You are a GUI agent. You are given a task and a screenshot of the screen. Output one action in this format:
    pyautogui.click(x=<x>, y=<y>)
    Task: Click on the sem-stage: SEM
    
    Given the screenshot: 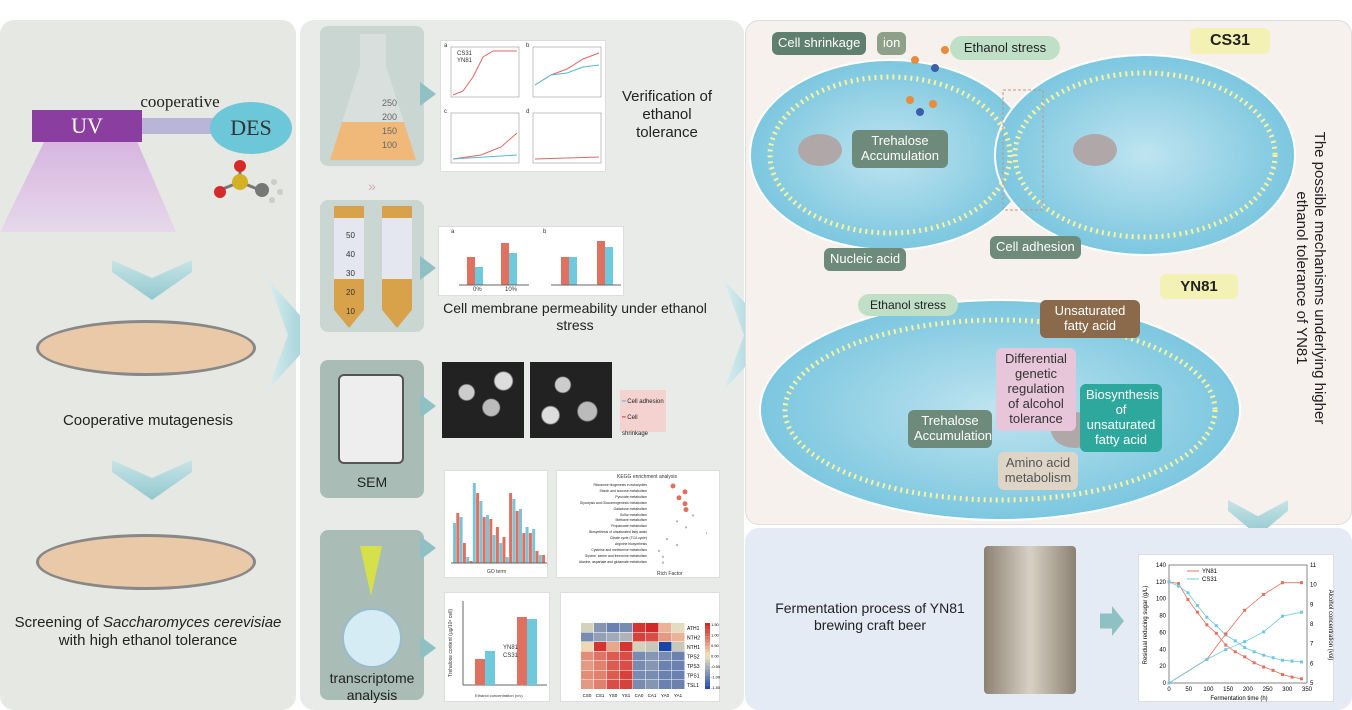 What is the action you would take?
    pyautogui.click(x=372, y=429)
    